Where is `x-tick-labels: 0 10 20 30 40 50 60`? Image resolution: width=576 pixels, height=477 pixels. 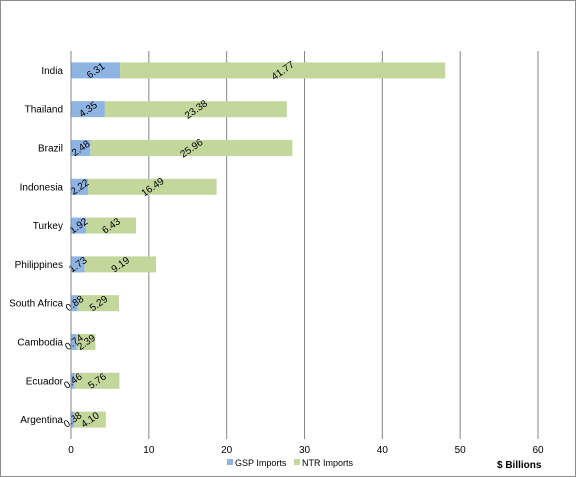 x-tick-labels: 0 10 20 30 40 50 60 is located at coordinates (306, 450).